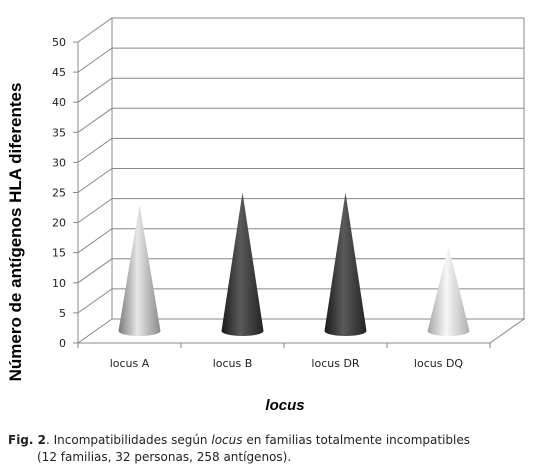  What do you see at coordinates (227, 440) in the screenshot?
I see `caption-italic: locus` at bounding box center [227, 440].